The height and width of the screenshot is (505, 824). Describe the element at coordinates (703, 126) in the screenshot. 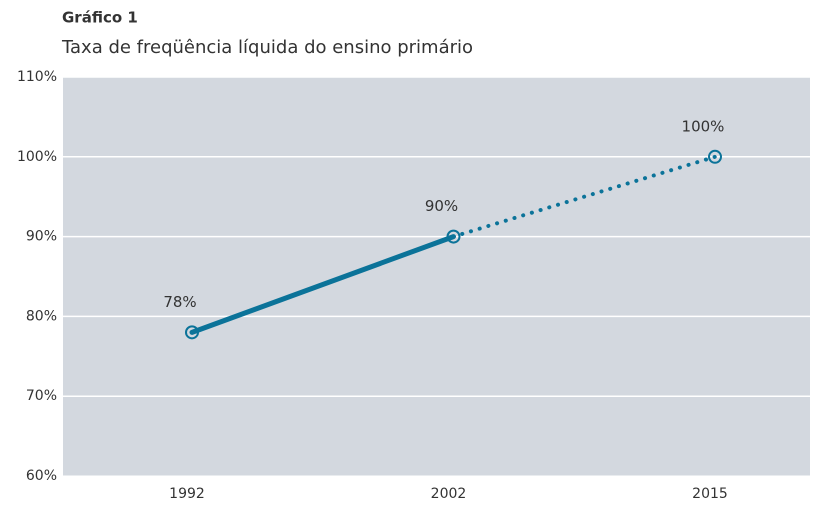

I see `data-label: 100%` at that location.